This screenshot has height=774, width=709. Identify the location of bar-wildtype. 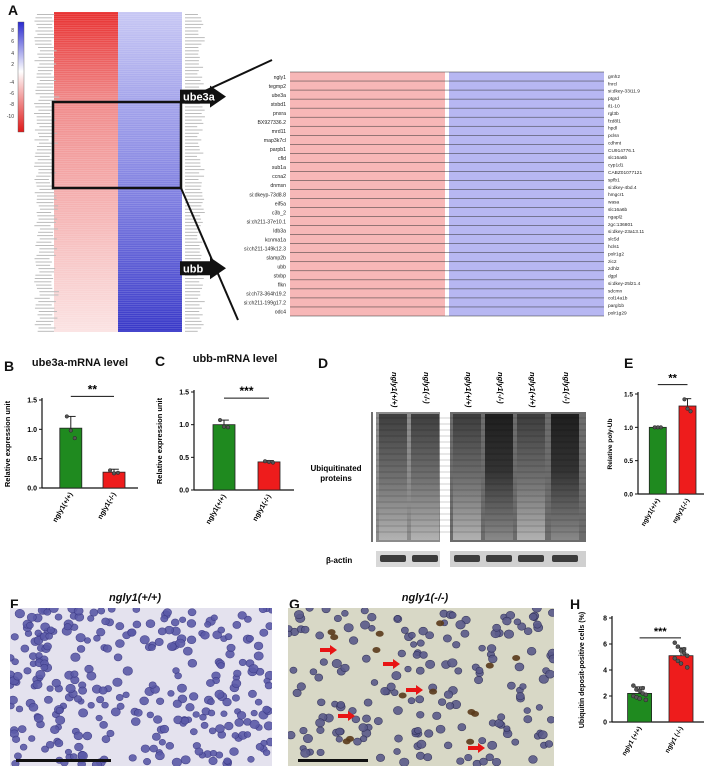
(224, 457).